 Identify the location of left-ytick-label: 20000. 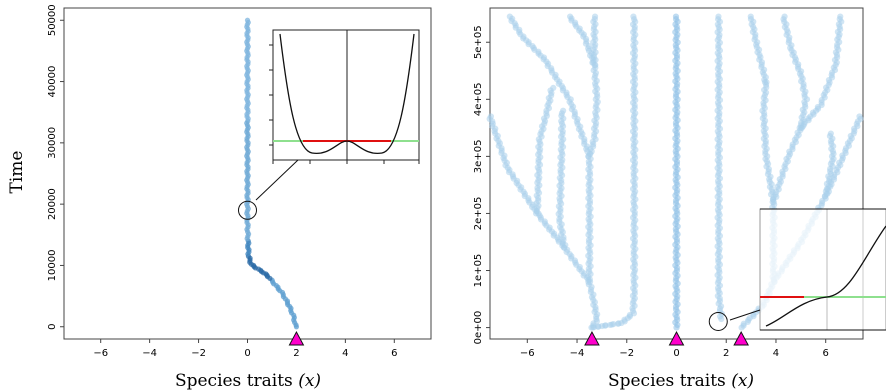
(52, 204).